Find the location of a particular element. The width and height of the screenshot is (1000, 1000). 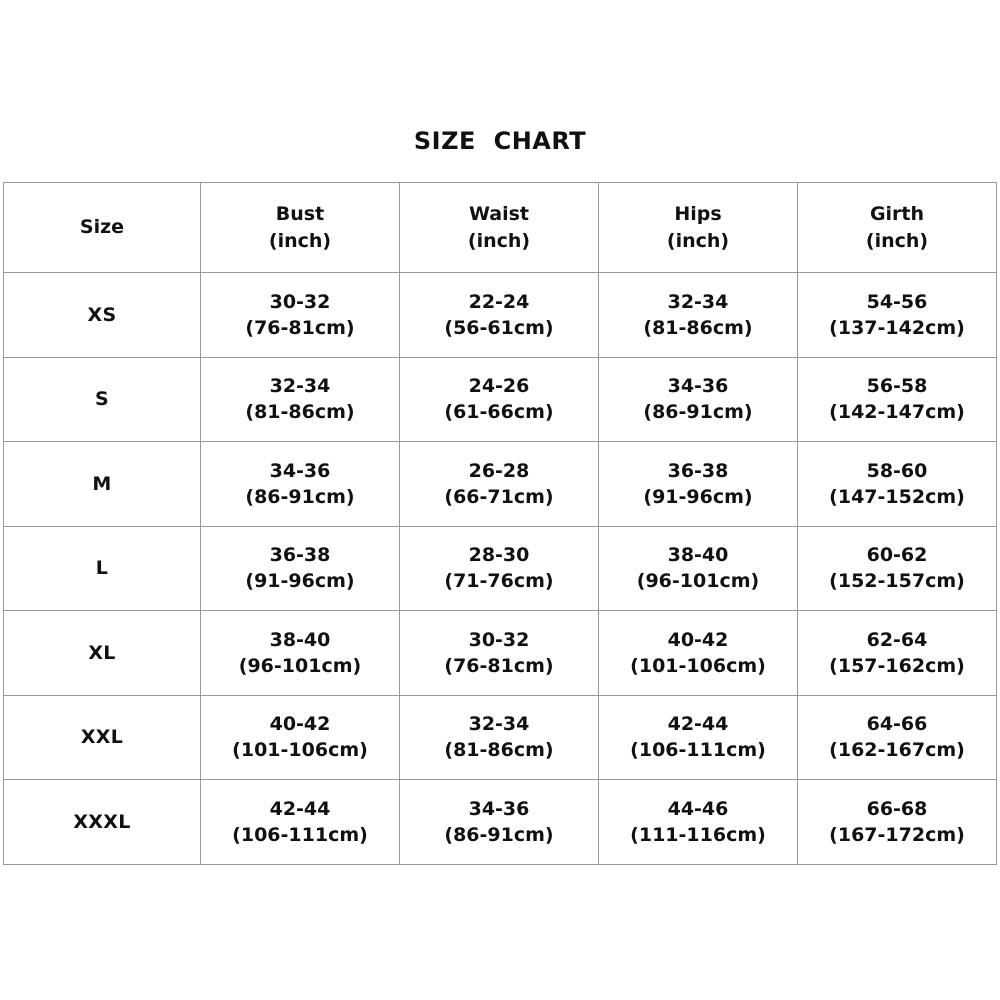

girth-cm-value: (162-167cm) is located at coordinates (897, 750).